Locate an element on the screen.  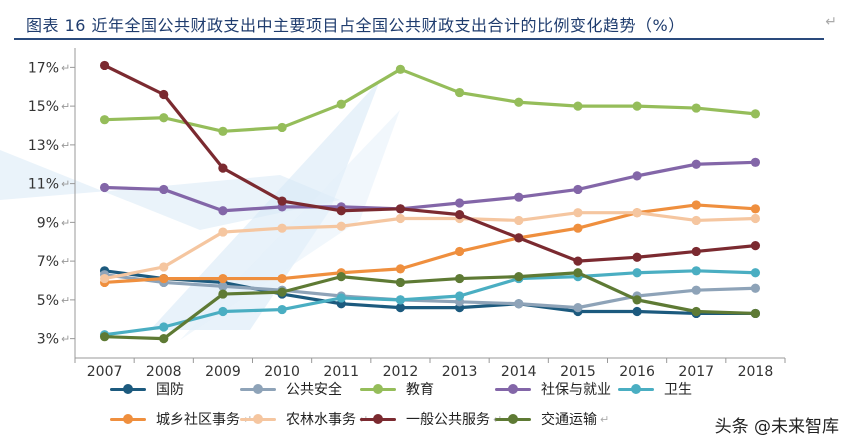
legend-item: 社保与就业 is located at coordinates (553, 389).